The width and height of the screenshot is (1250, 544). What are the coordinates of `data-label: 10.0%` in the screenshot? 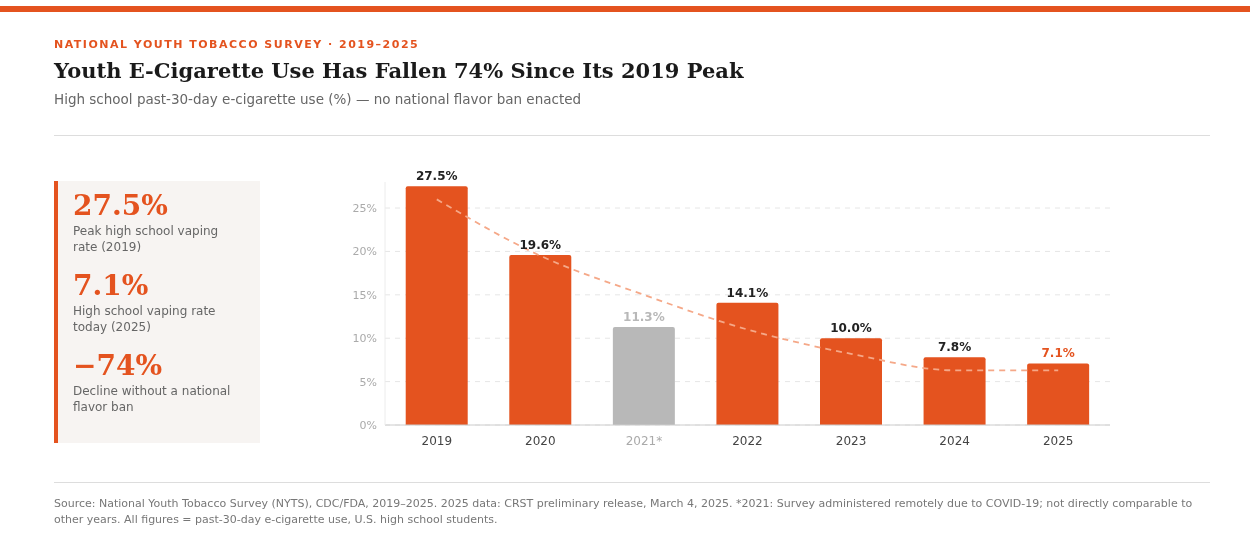 It's located at (851, 328).